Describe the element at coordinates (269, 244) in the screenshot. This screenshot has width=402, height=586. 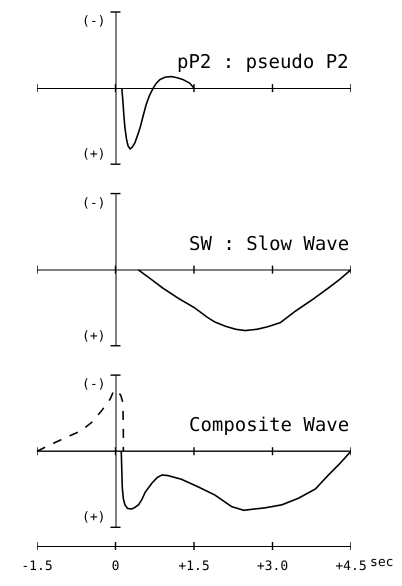
I see `chart-title: SW : Slow Wave` at that location.